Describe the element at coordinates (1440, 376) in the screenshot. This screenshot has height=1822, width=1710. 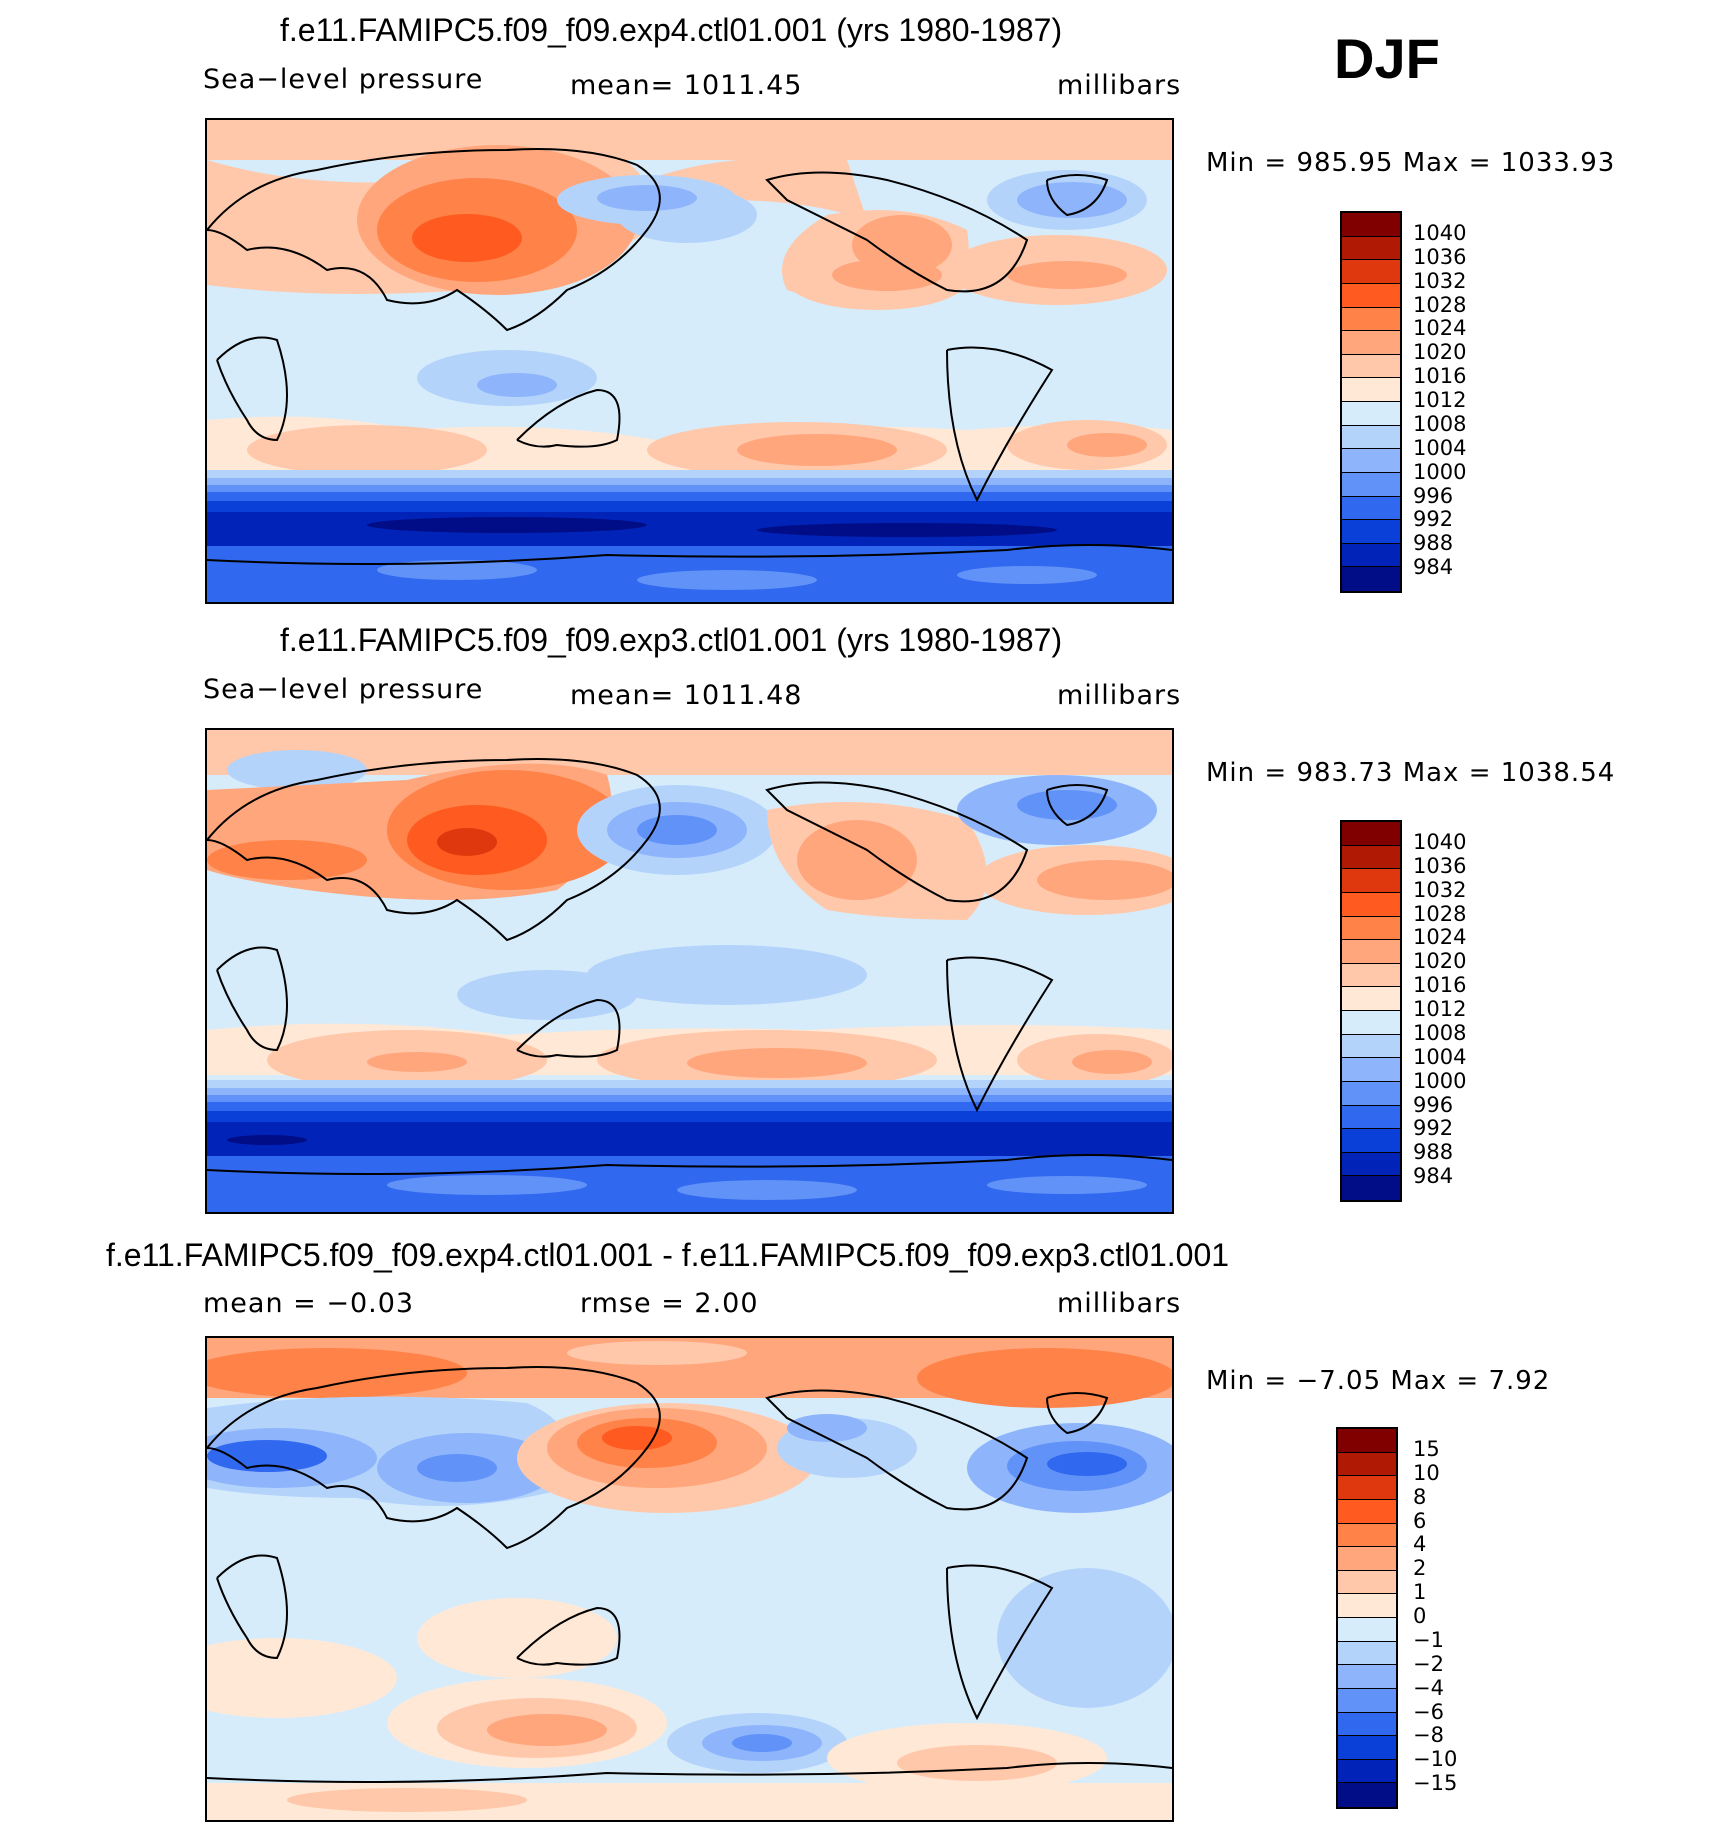
I see `colorbar-level-label: 1016` at that location.